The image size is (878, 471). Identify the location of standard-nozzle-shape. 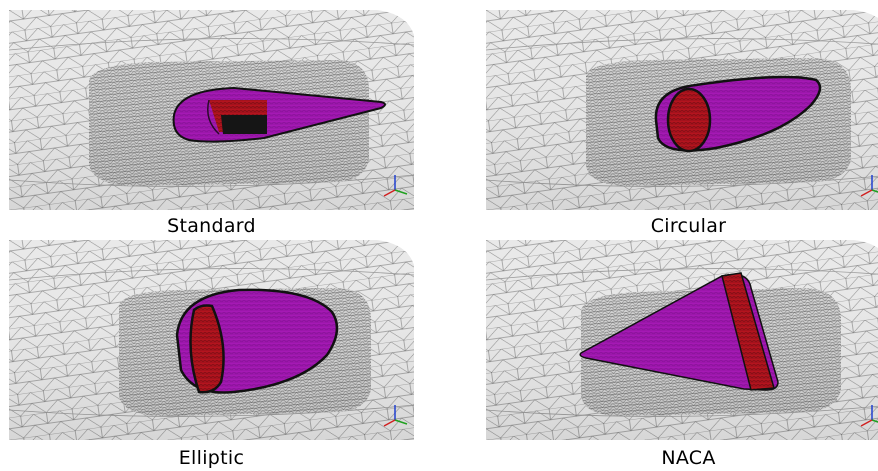
(279, 114).